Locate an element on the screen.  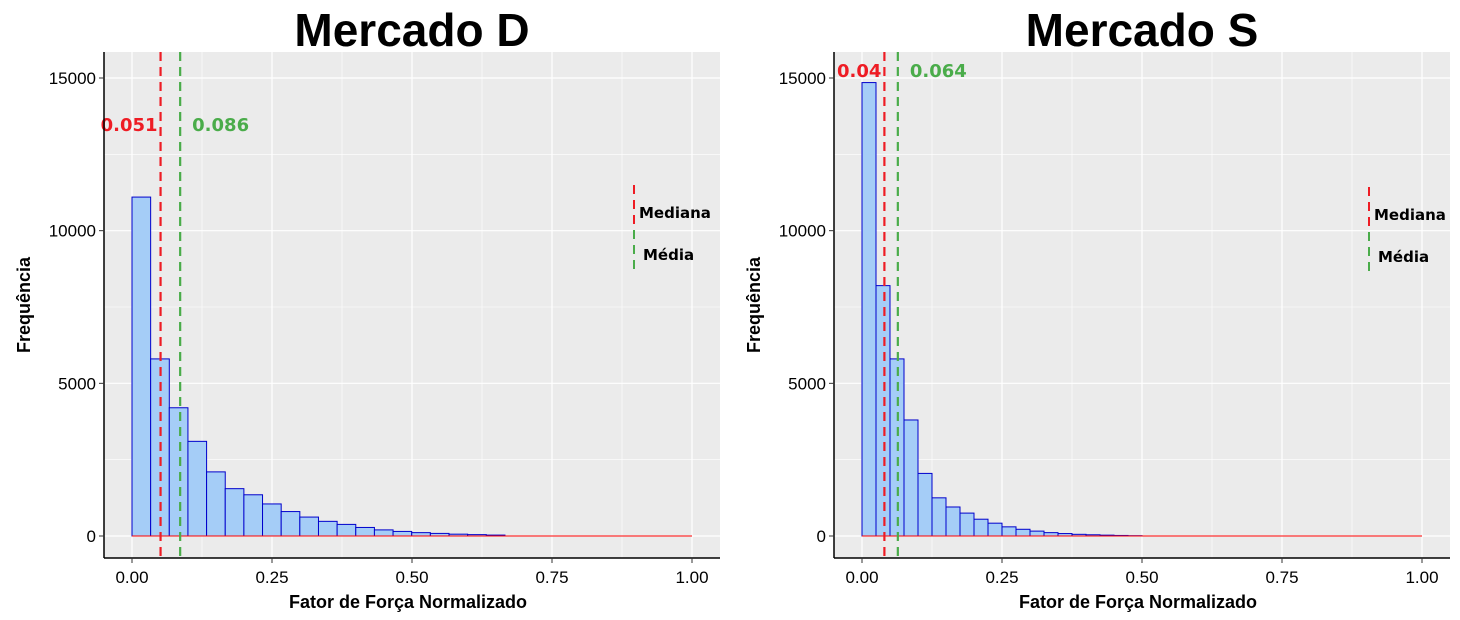
median-value-label: 0.051 is located at coordinates (129, 125).